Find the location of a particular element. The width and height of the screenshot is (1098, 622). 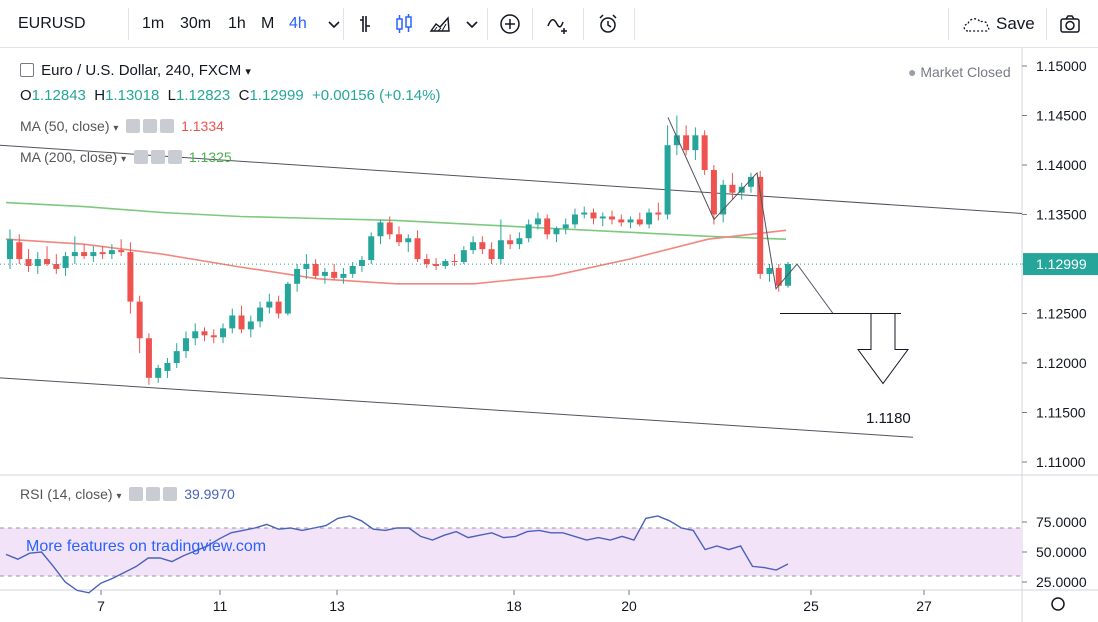

collapse-legend-icon is located at coordinates (27, 70).